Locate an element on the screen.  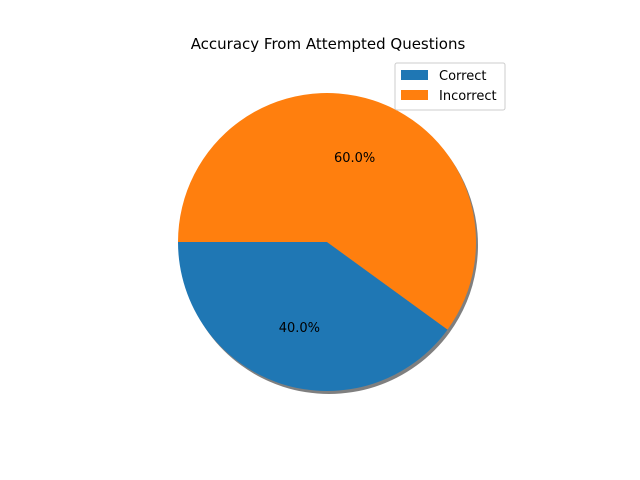
legend-label-correct: Correct is located at coordinates (462, 76).